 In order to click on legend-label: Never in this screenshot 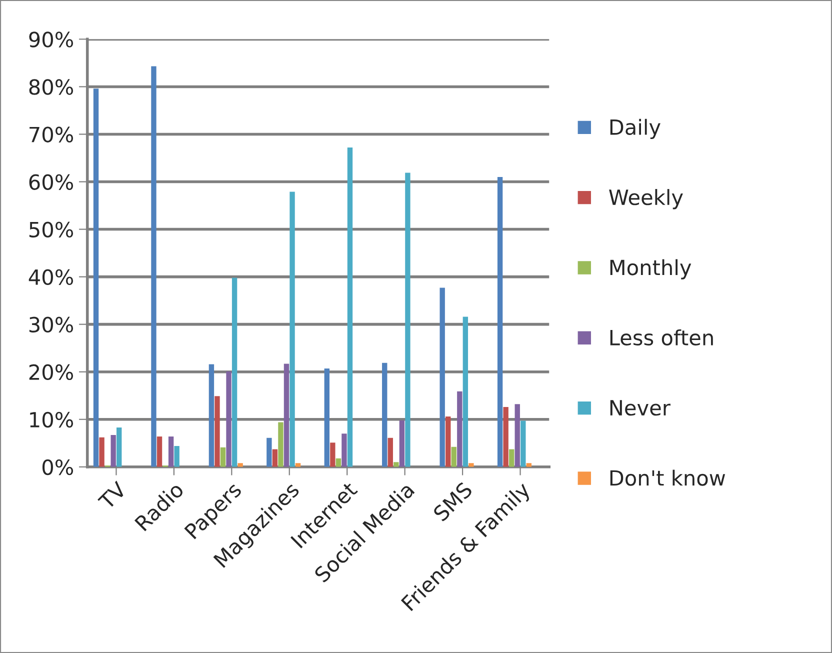, I will do `click(640, 408)`.